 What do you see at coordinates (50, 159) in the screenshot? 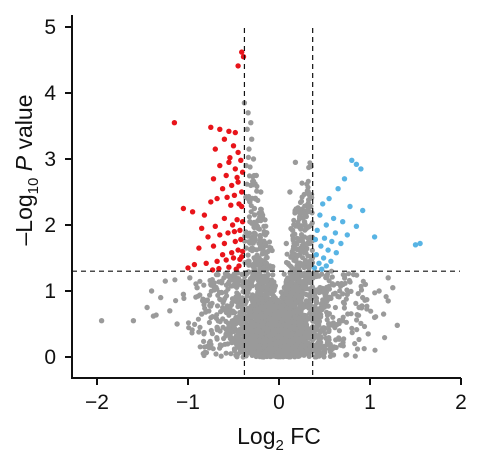
I see `y-tick-label: 3` at bounding box center [50, 159].